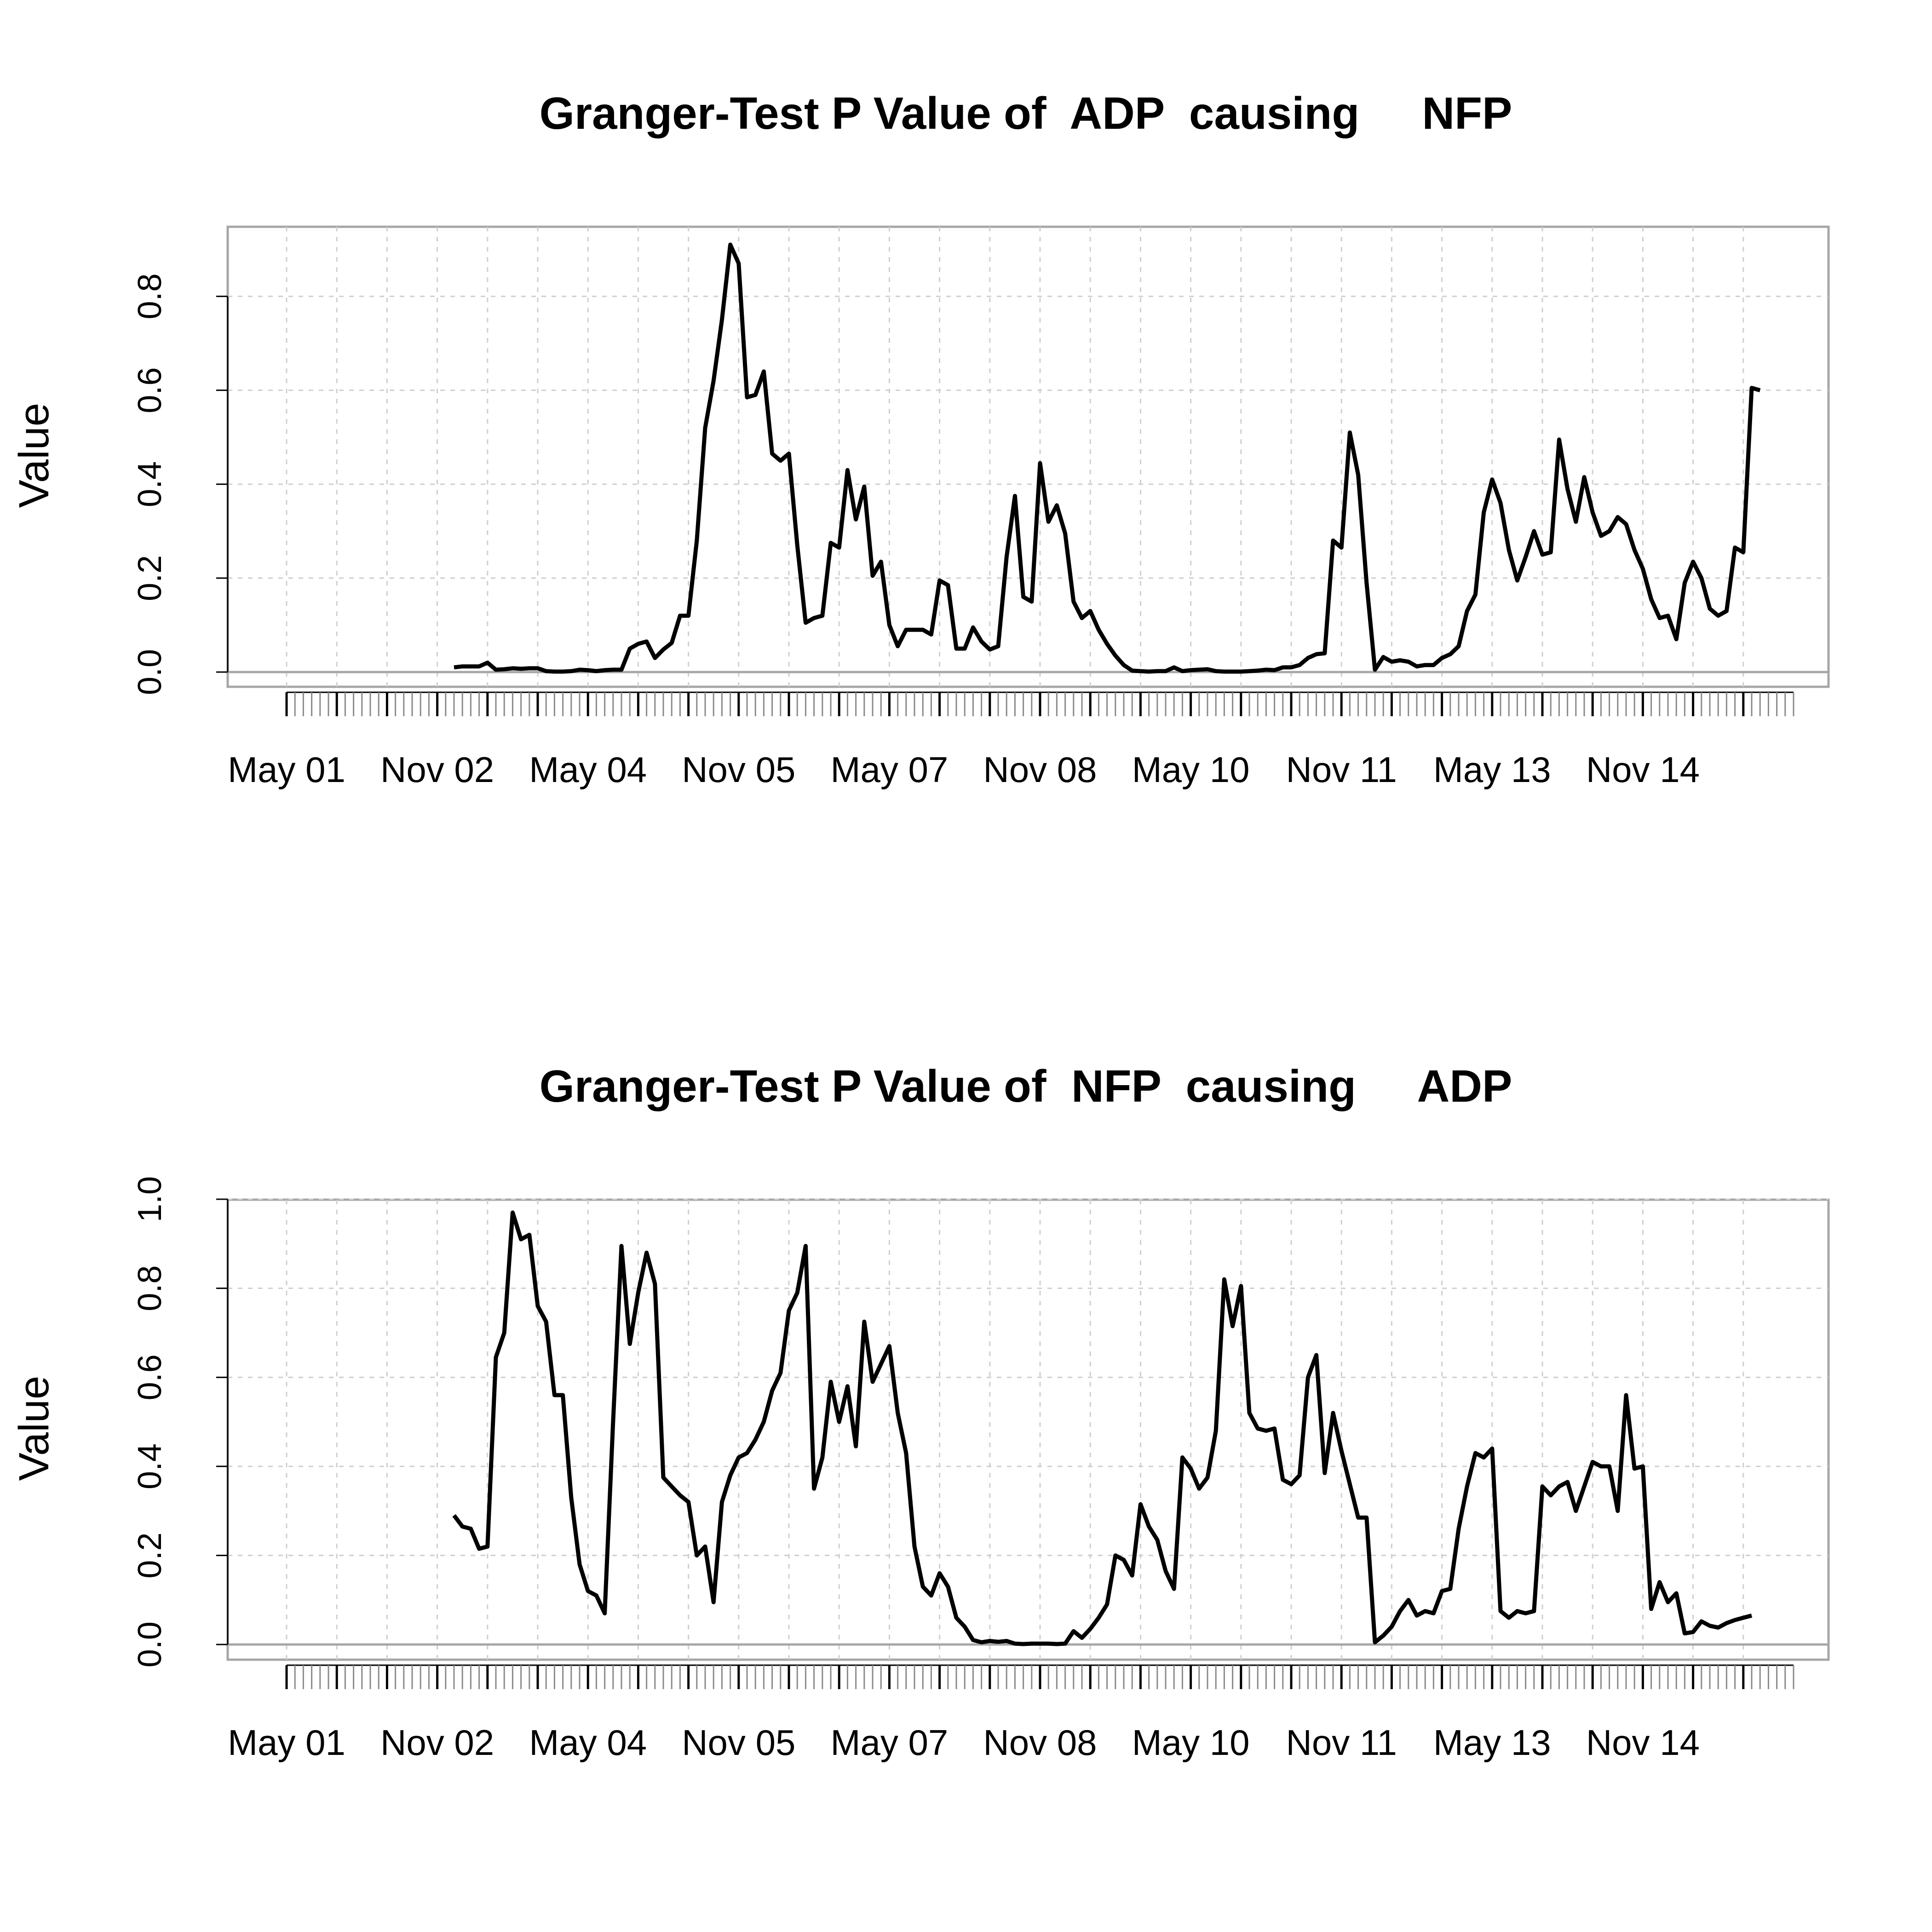 The image size is (1932, 1932). Describe the element at coordinates (150, 1199) in the screenshot. I see `y-tick-label: 1.0` at that location.